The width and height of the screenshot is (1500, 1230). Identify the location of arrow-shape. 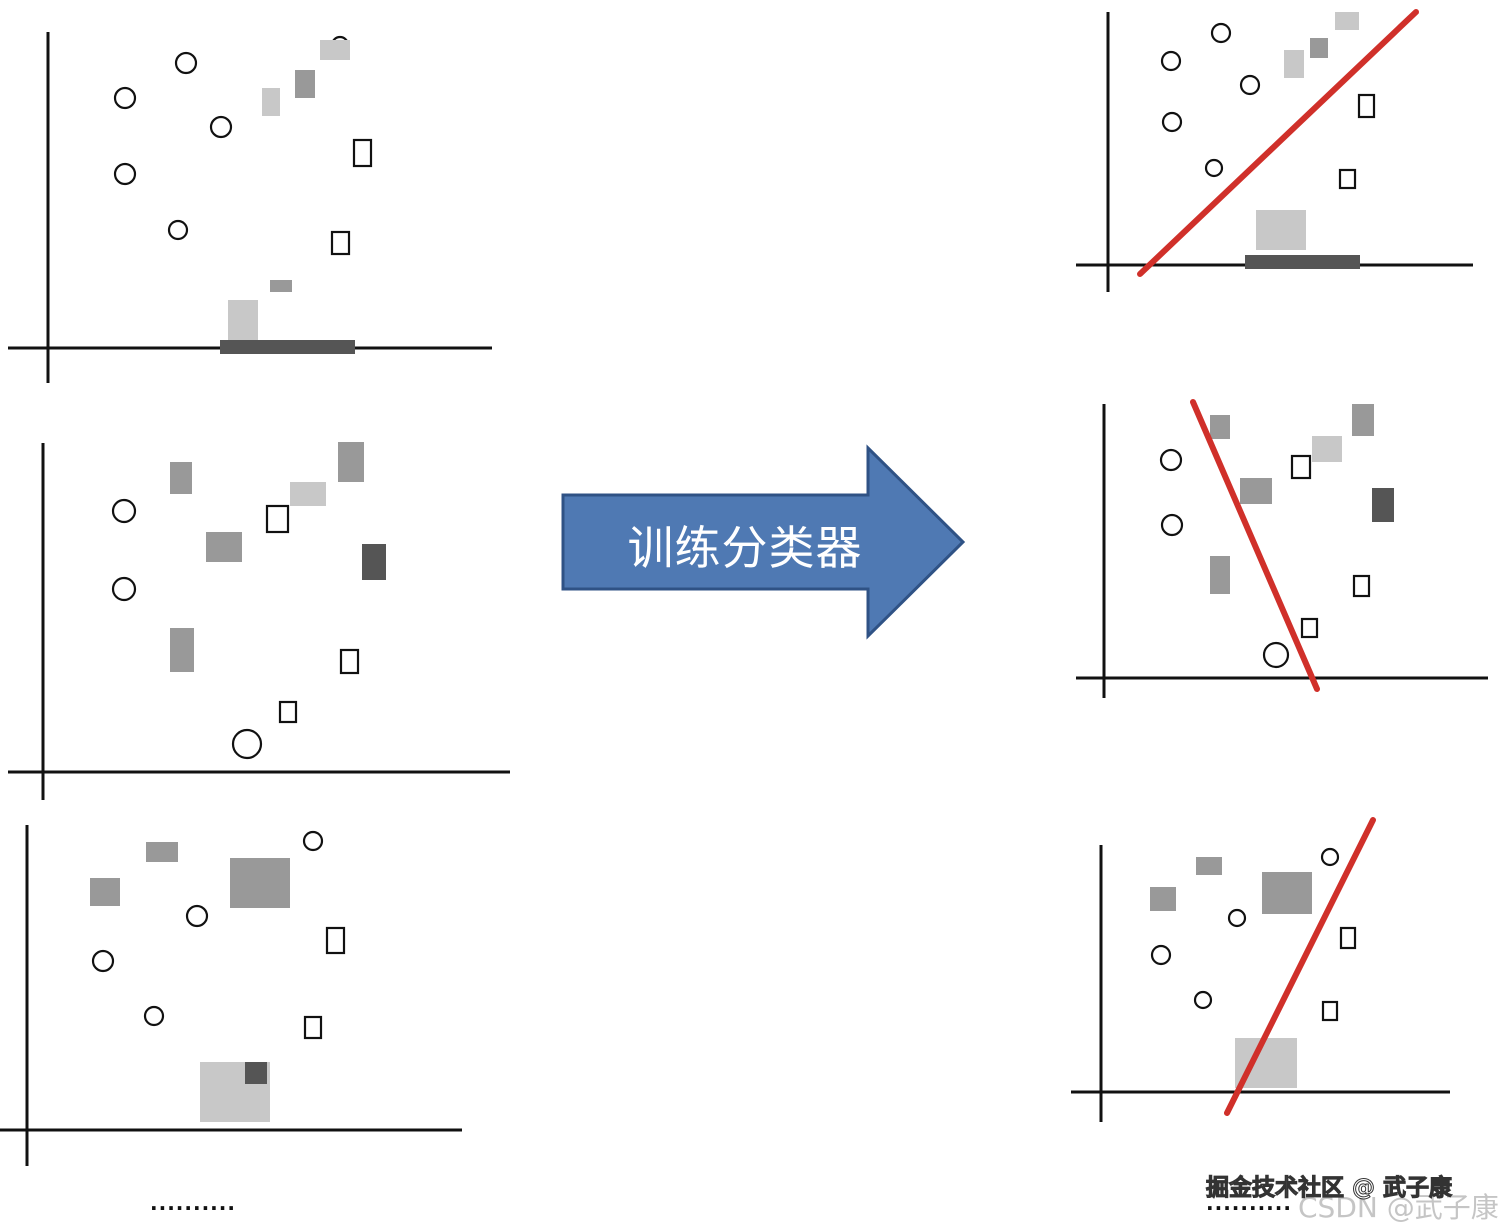
(763, 542).